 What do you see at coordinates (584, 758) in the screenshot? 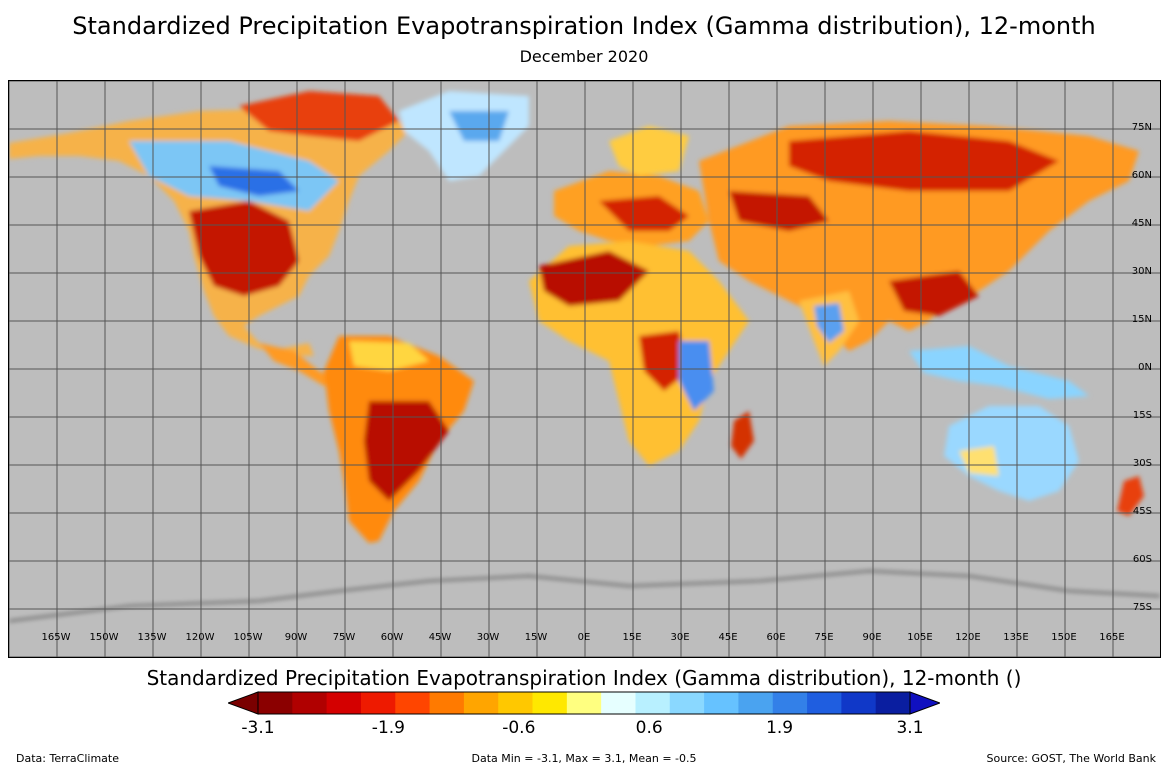
I see `footer-stats: Data Min = -3.1, Max = 3.1, Mean = -0.5` at bounding box center [584, 758].